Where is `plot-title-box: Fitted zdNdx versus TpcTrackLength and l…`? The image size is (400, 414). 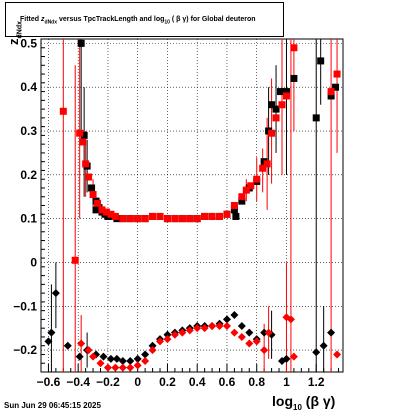
plot-title-box: Fitted zdNdx versus TpcTrackLength and l… is located at coordinates (144, 19).